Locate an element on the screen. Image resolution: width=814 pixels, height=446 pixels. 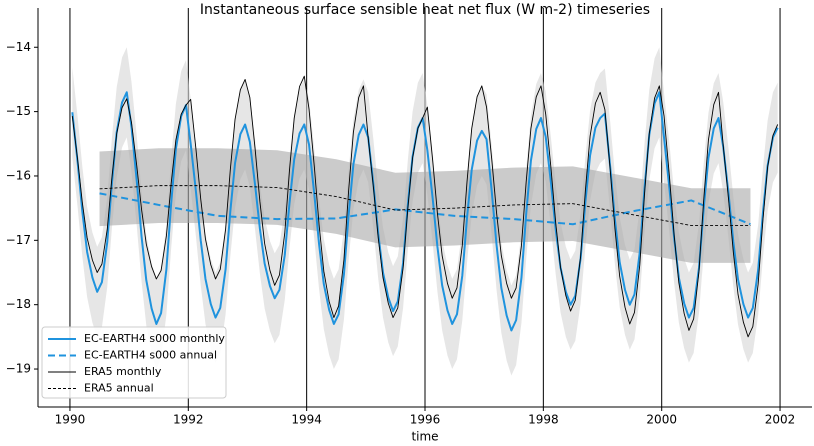
y-tick-label: −14 is located at coordinates (18, 47).